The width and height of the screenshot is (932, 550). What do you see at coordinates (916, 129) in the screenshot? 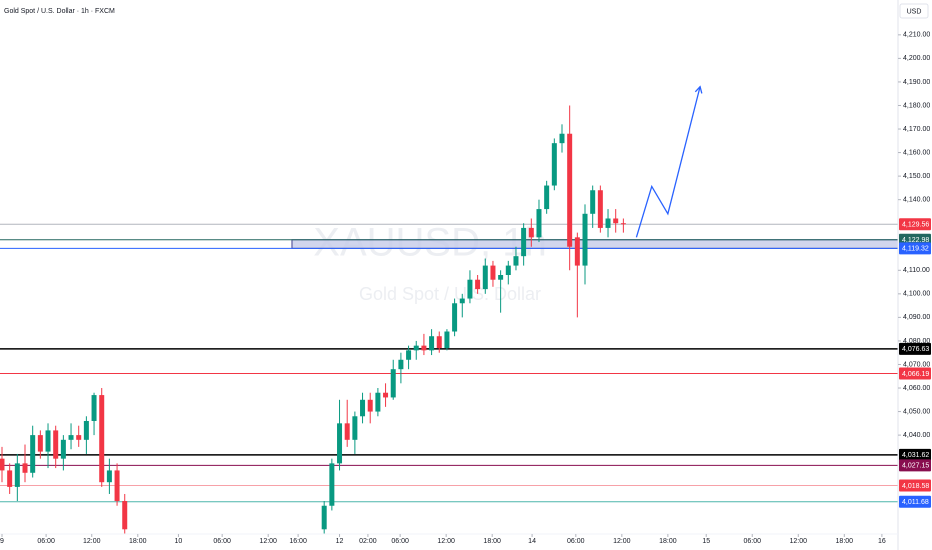
I see `y-tick-label: 4,170.00` at bounding box center [916, 129].